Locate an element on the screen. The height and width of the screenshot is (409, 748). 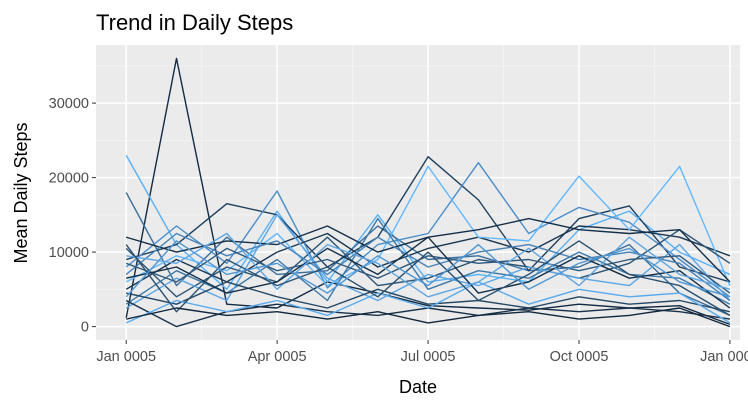
x-tick-label: Jan 0005 is located at coordinates (126, 357).